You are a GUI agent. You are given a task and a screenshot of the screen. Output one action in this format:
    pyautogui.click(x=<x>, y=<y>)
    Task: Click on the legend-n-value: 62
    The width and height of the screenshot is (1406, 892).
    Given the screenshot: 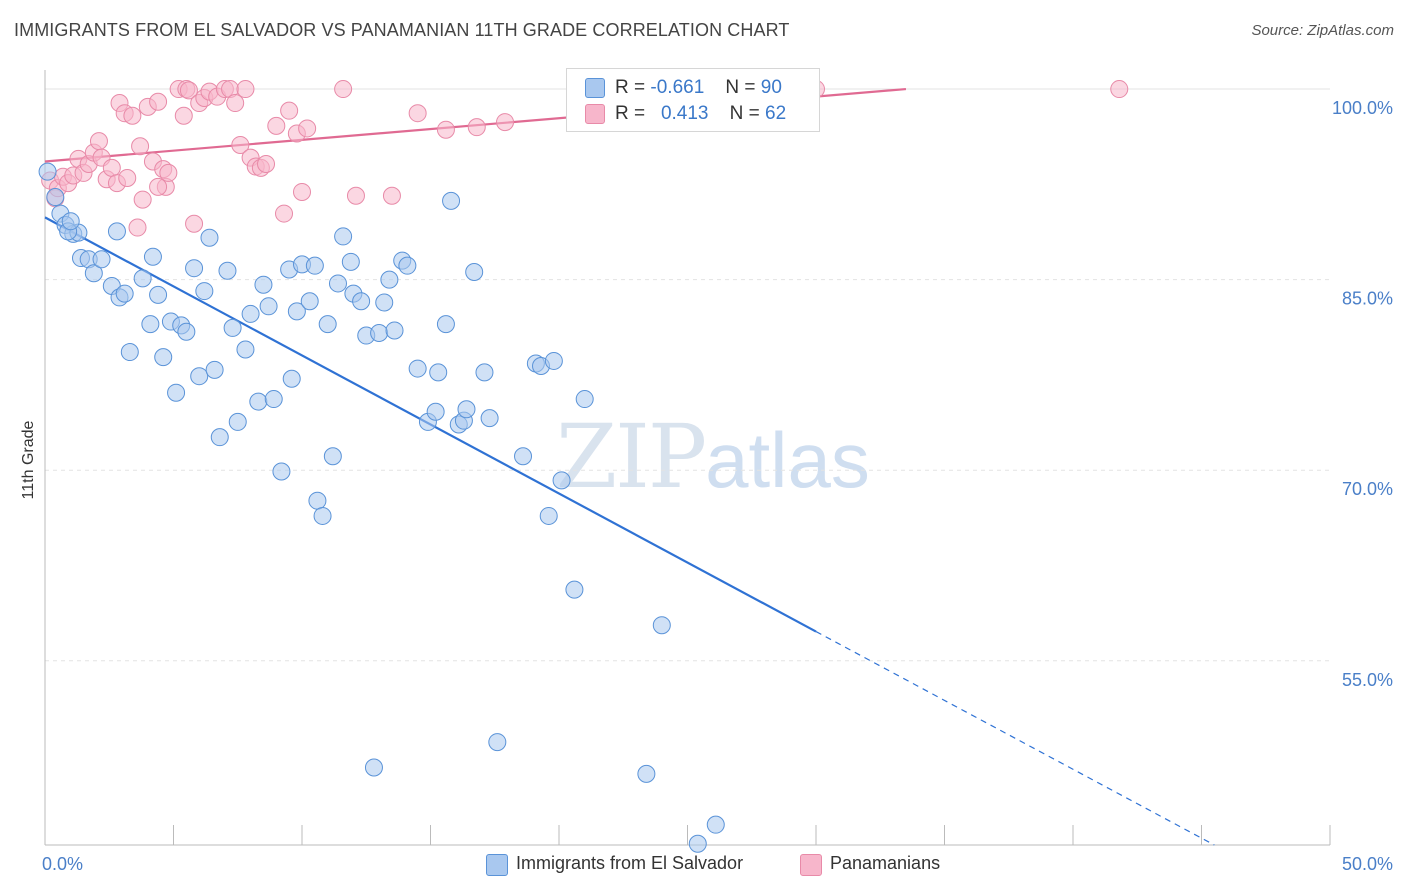 What is the action you would take?
    pyautogui.click(x=776, y=113)
    